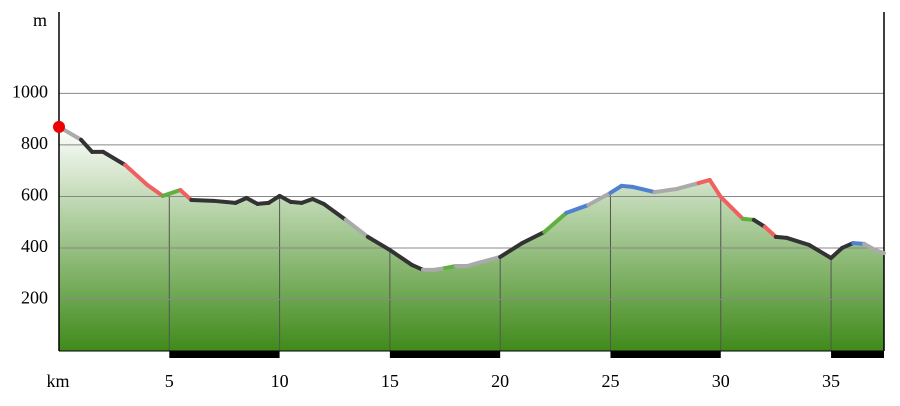 The width and height of the screenshot is (900, 406). Describe the element at coordinates (34, 143) in the screenshot. I see `y-tick-label: 800` at that location.